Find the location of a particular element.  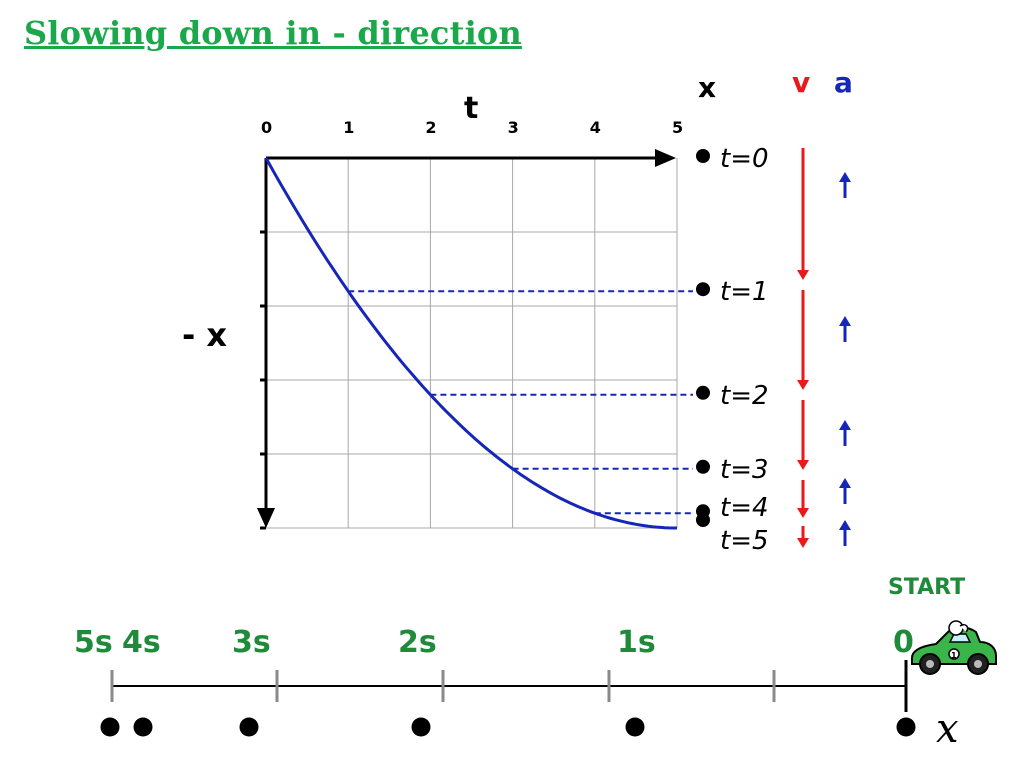

number-line-label: 4s is located at coordinates (141, 642).